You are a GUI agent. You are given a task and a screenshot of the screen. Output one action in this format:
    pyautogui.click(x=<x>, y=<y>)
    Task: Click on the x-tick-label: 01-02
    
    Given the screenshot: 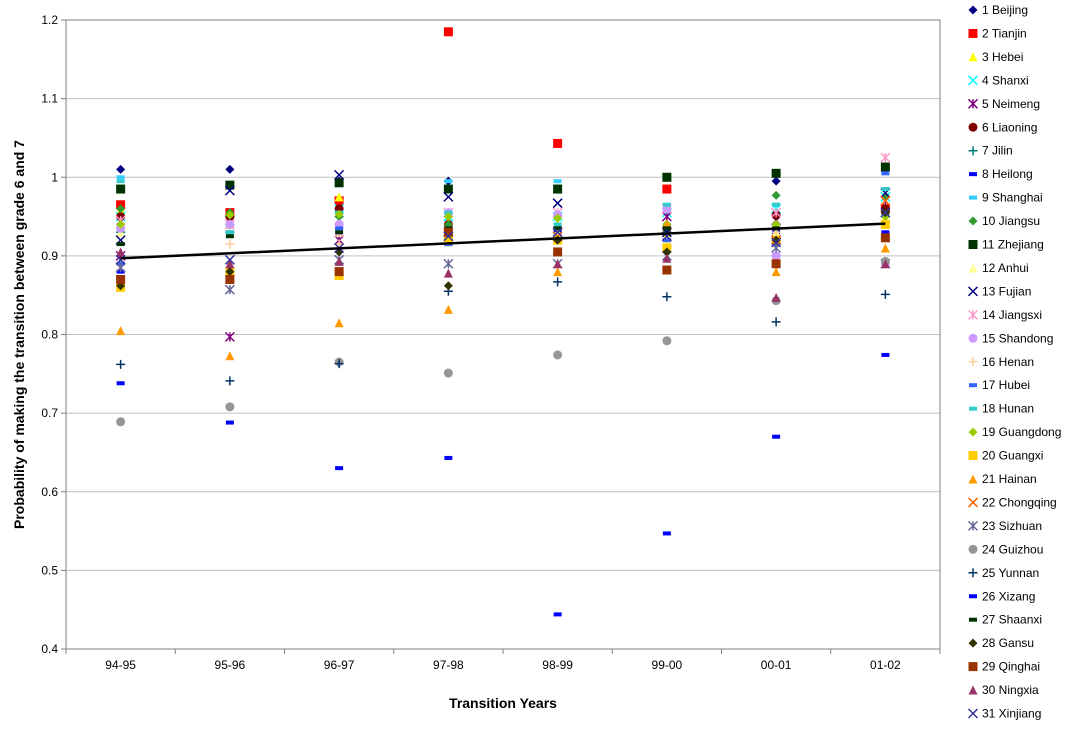 What is the action you would take?
    pyautogui.click(x=885, y=665)
    